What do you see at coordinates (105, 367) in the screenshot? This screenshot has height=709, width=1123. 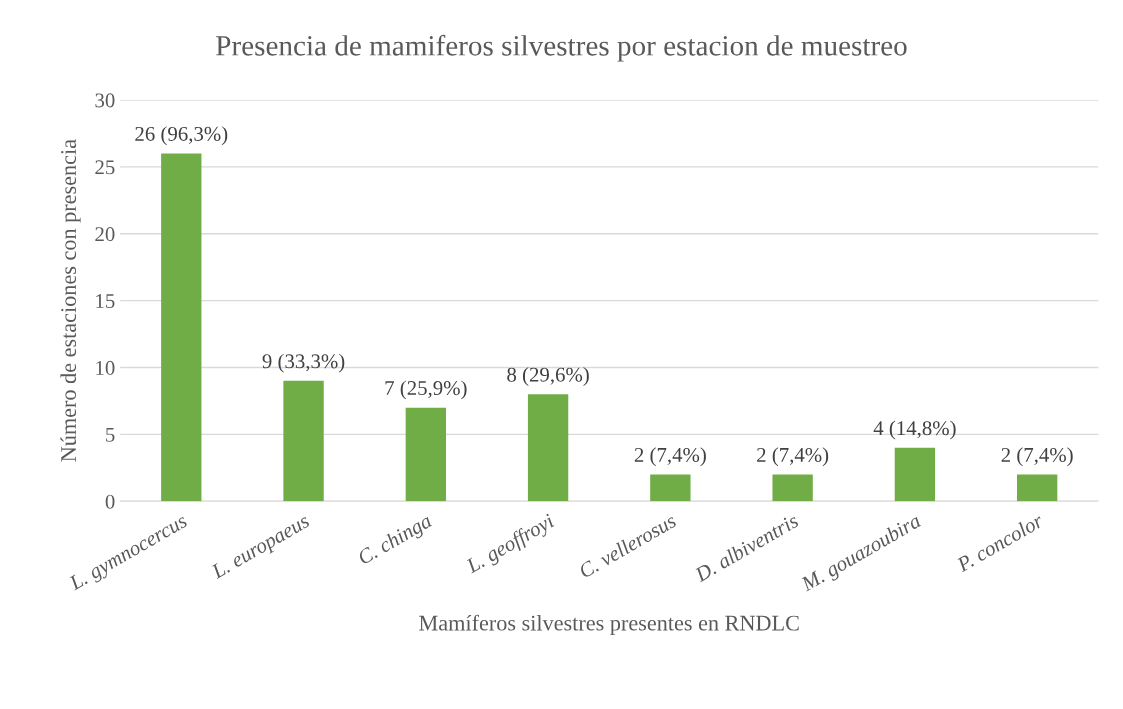 I see `y-tick-label: 10` at bounding box center [105, 367].